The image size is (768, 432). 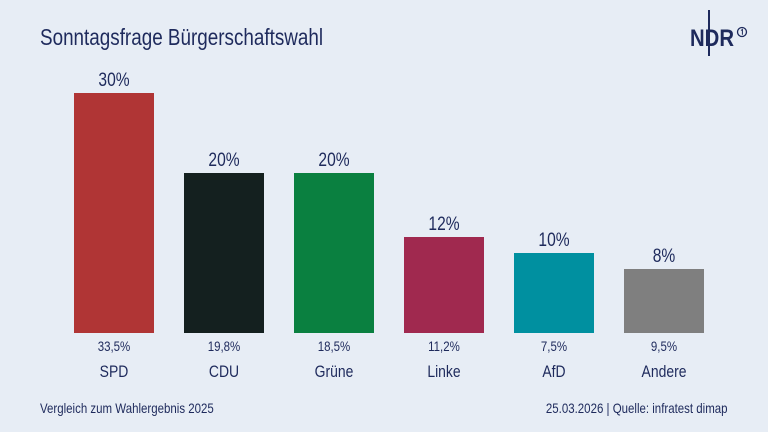 I want to click on category-label: AfD, so click(x=553, y=372).